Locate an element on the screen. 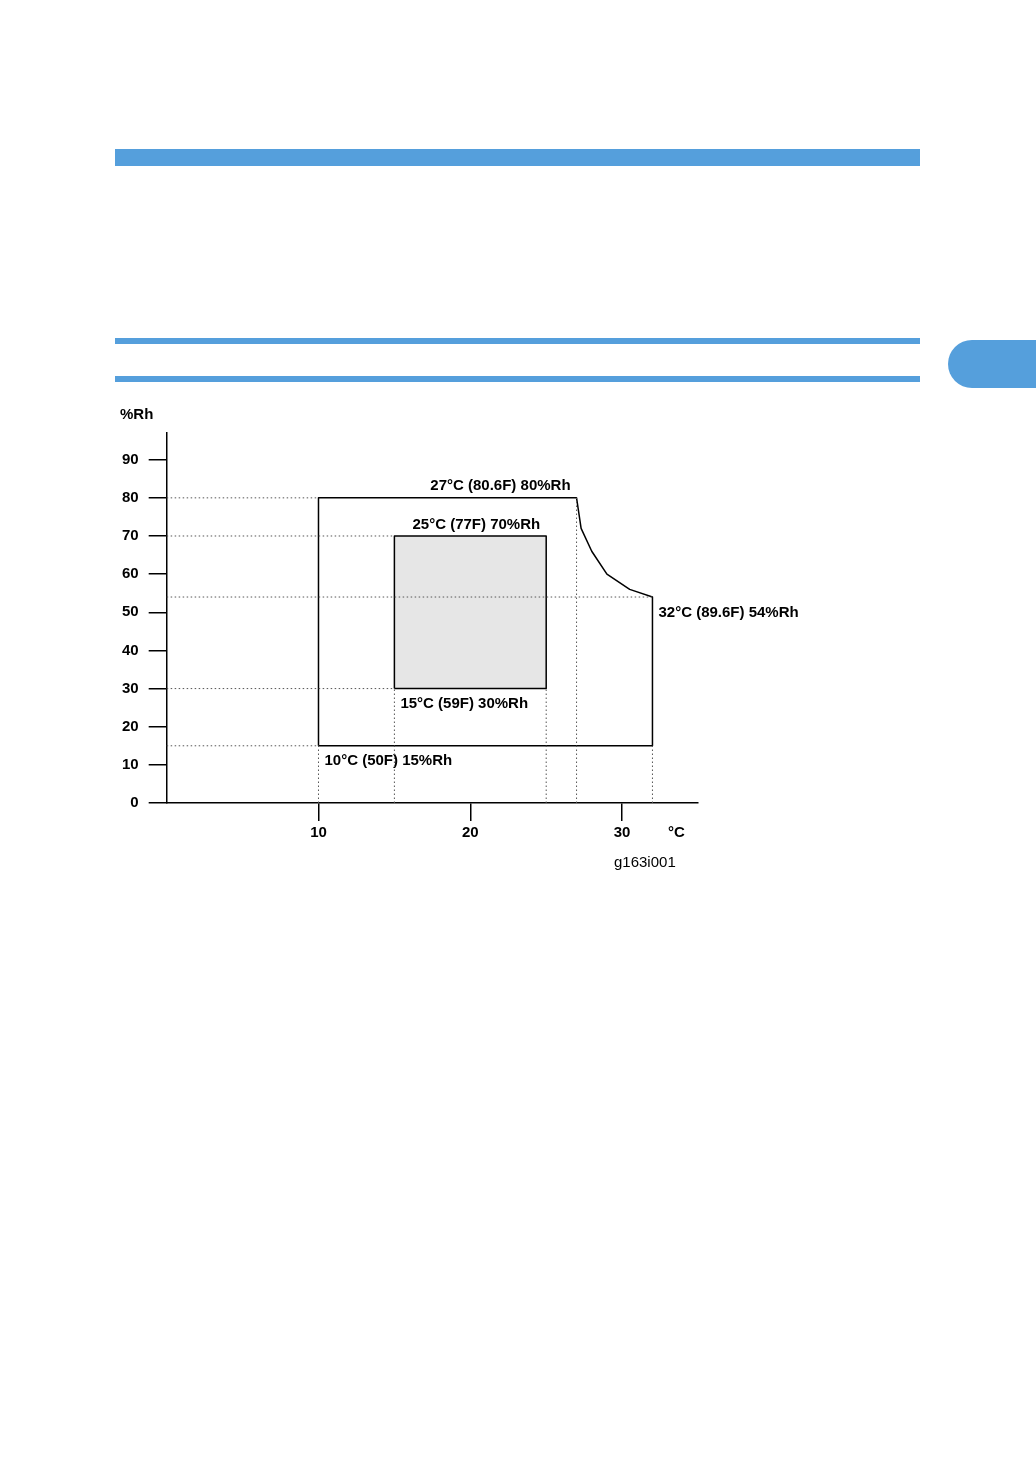 The height and width of the screenshot is (1470, 1036). y-tick-label: 60 is located at coordinates (130, 573).